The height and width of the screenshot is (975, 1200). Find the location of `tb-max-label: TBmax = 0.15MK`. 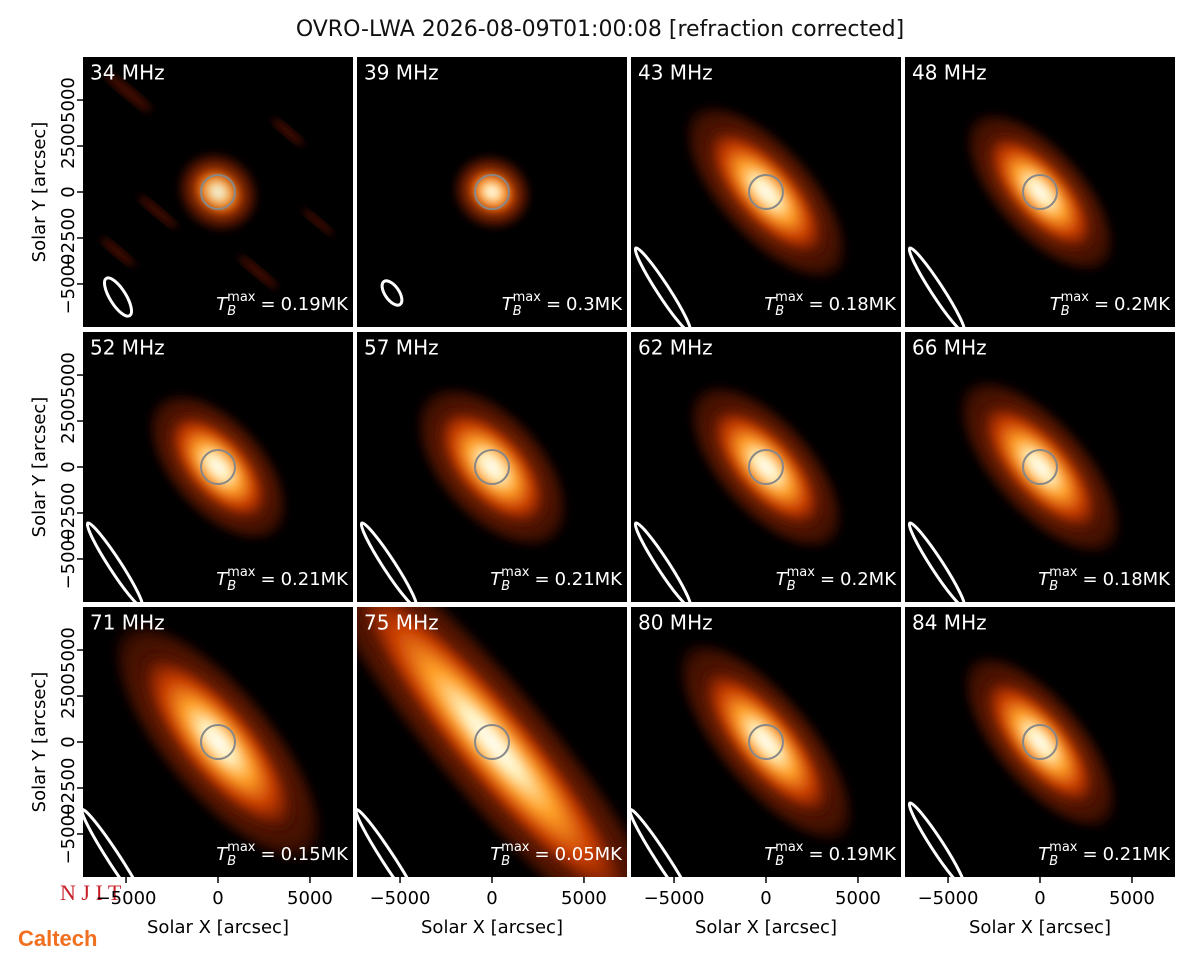

tb-max-label: TBmax = 0.15MK is located at coordinates (282, 854).